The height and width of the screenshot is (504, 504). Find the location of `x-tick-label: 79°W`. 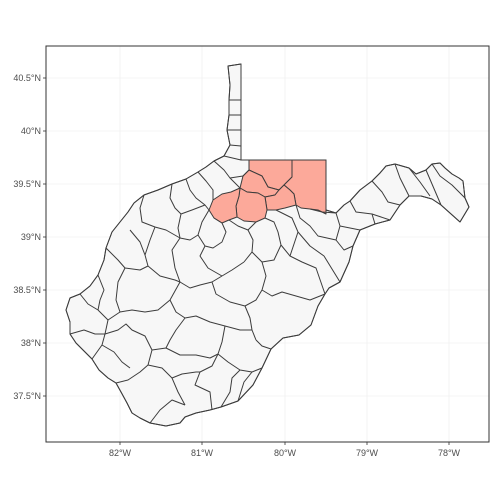

x-tick-label: 79°W is located at coordinates (367, 453).